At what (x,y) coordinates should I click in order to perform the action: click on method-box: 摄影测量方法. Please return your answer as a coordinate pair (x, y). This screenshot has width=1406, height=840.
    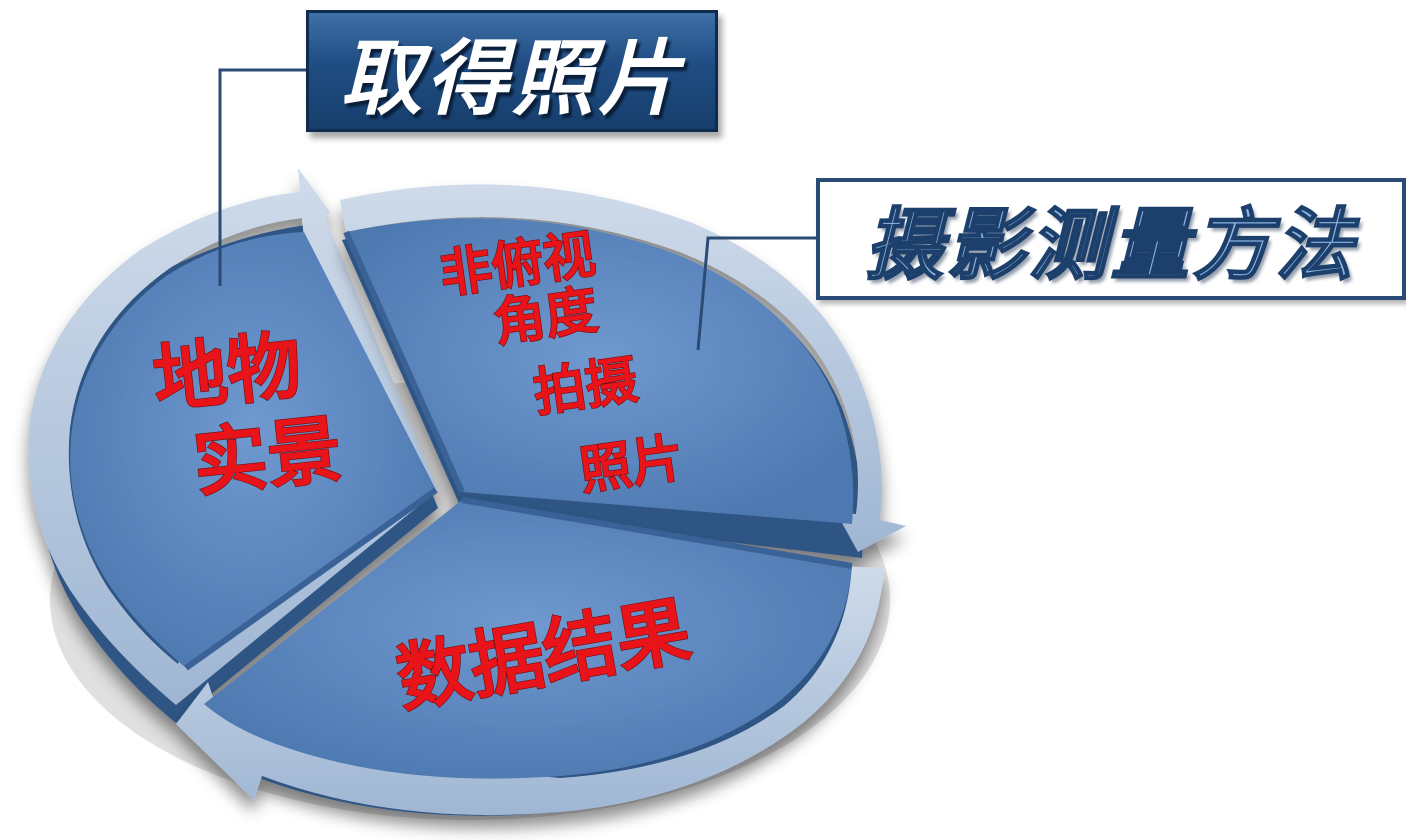
    Looking at the image, I should click on (1111, 239).